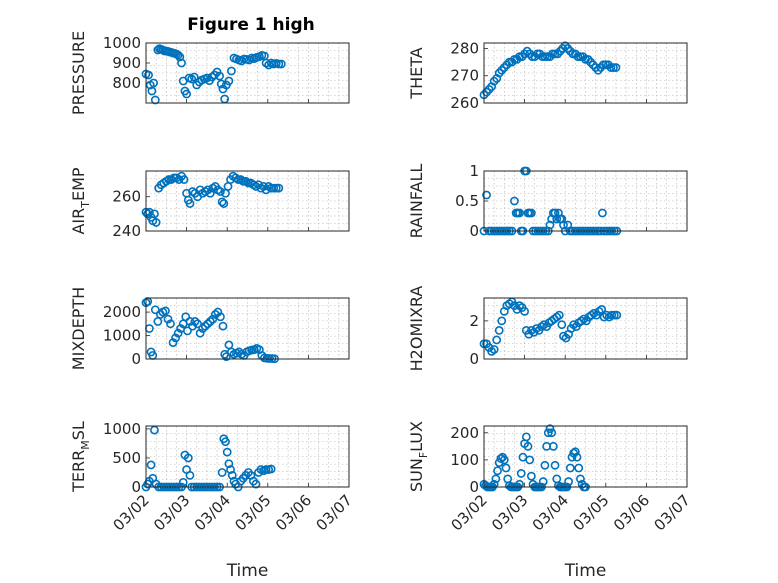 Image resolution: width=778 pixels, height=583 pixels. What do you see at coordinates (334, 512) in the screenshot?
I see `x-tick-label: 03/07` at bounding box center [334, 512].